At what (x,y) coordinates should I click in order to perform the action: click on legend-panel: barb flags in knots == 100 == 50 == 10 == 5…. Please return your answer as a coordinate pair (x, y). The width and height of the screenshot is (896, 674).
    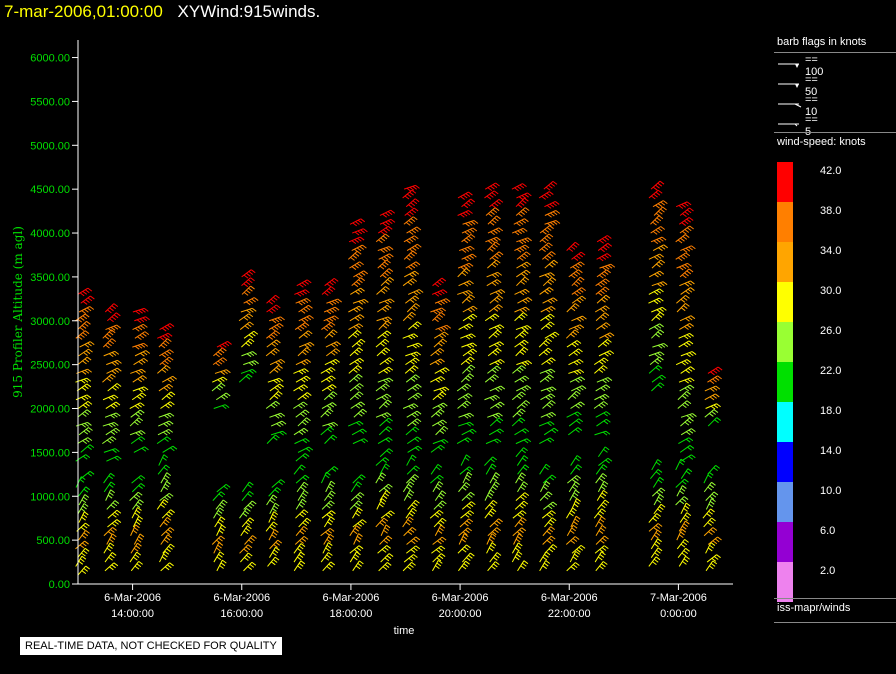
    Looking at the image, I should click on (833, 337).